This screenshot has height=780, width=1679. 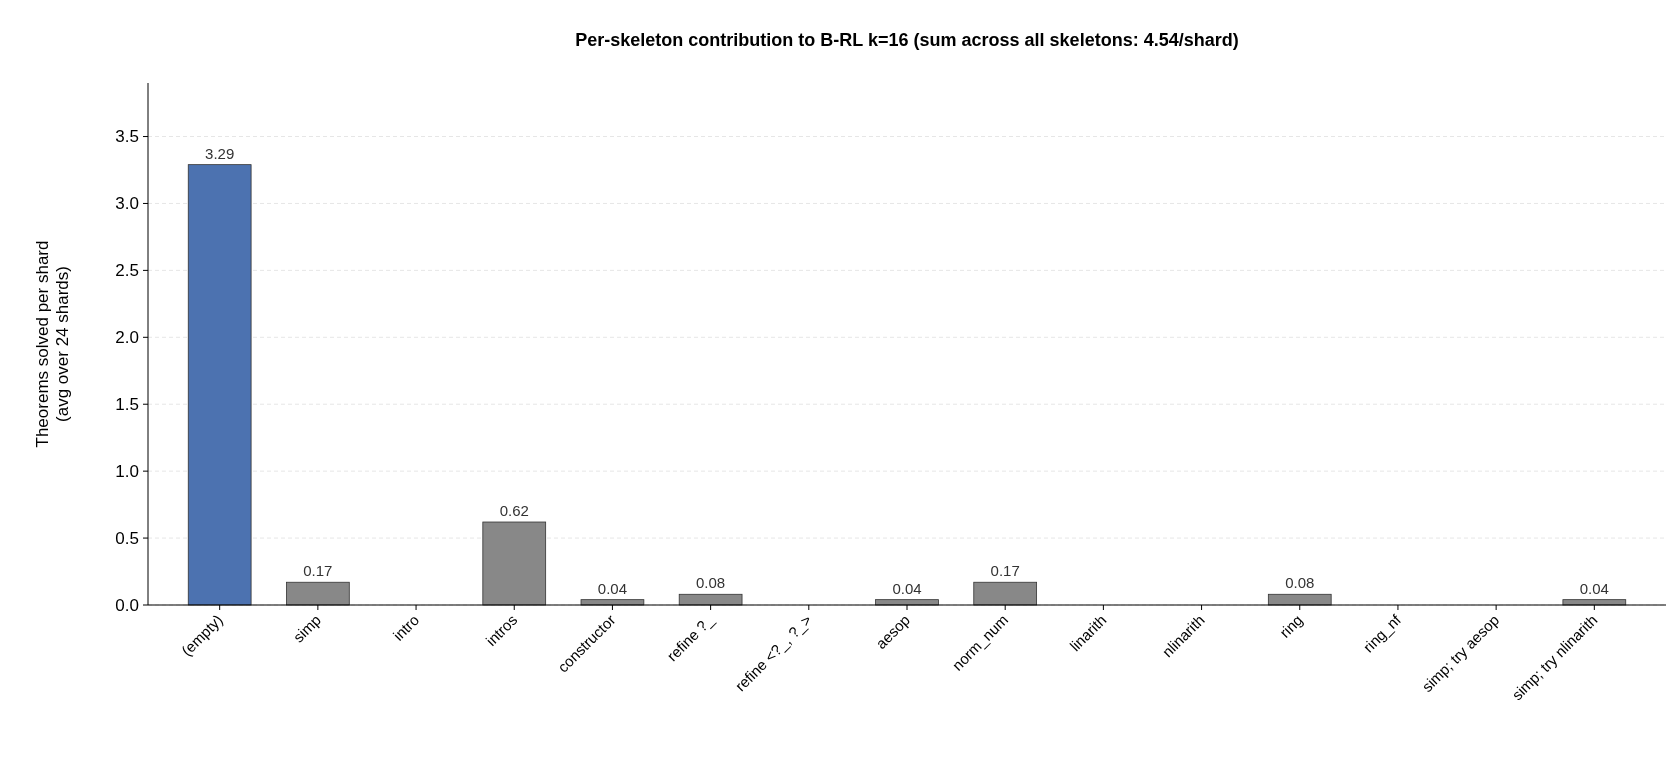 I want to click on data-label: 3.29, so click(x=220, y=153).